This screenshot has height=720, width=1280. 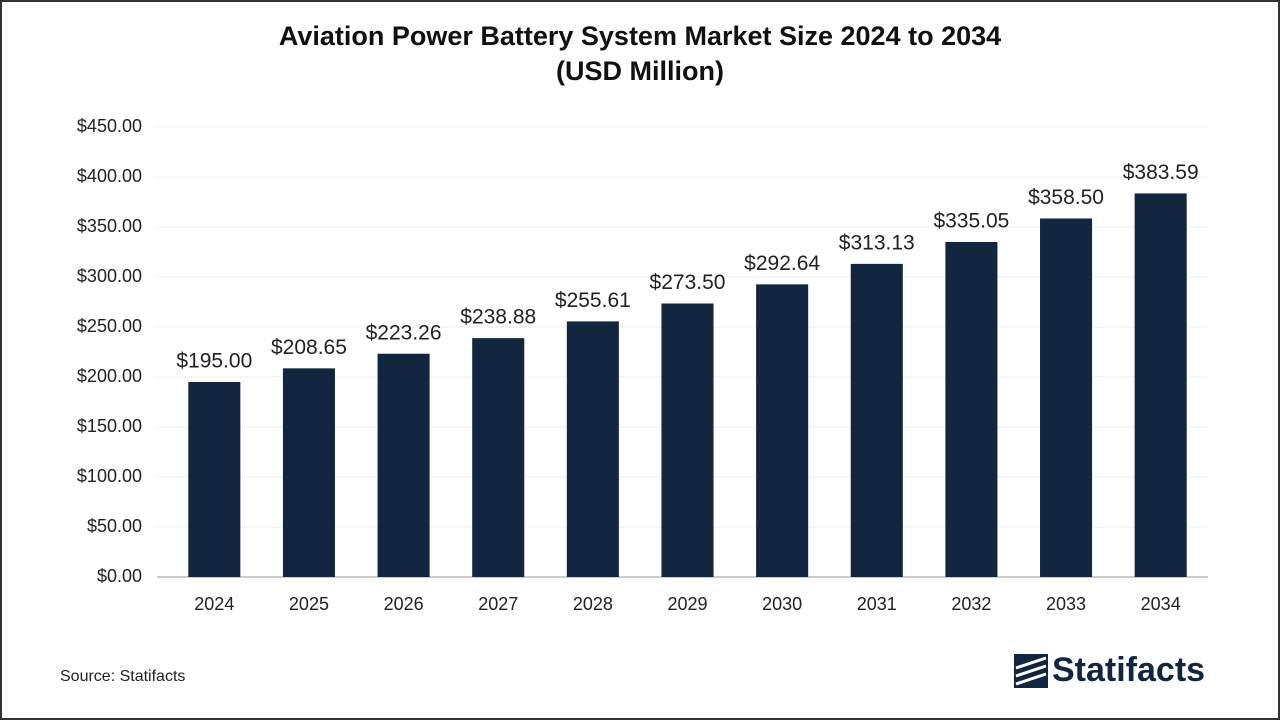 I want to click on source: Source: Statifacts, so click(x=122, y=676).